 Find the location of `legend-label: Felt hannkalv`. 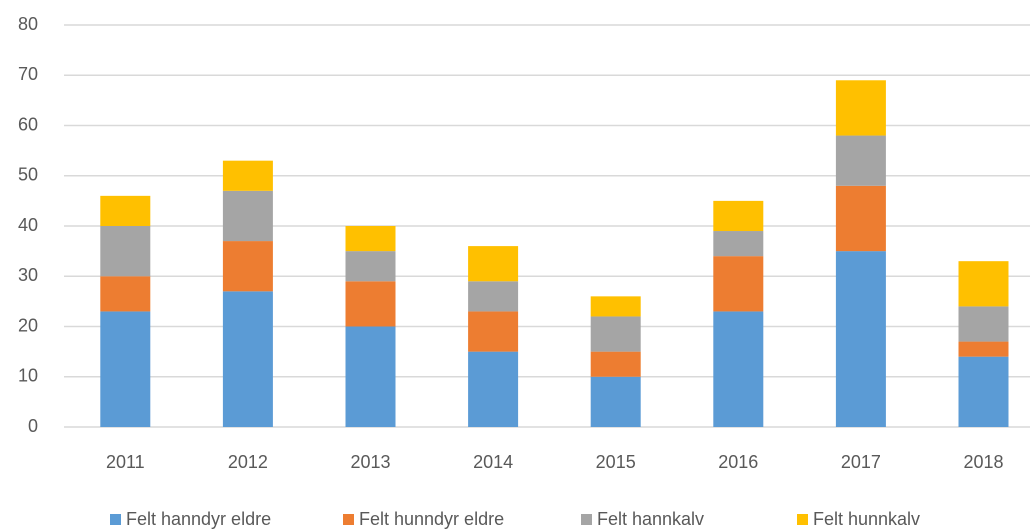

legend-label: Felt hannkalv is located at coordinates (650, 519).